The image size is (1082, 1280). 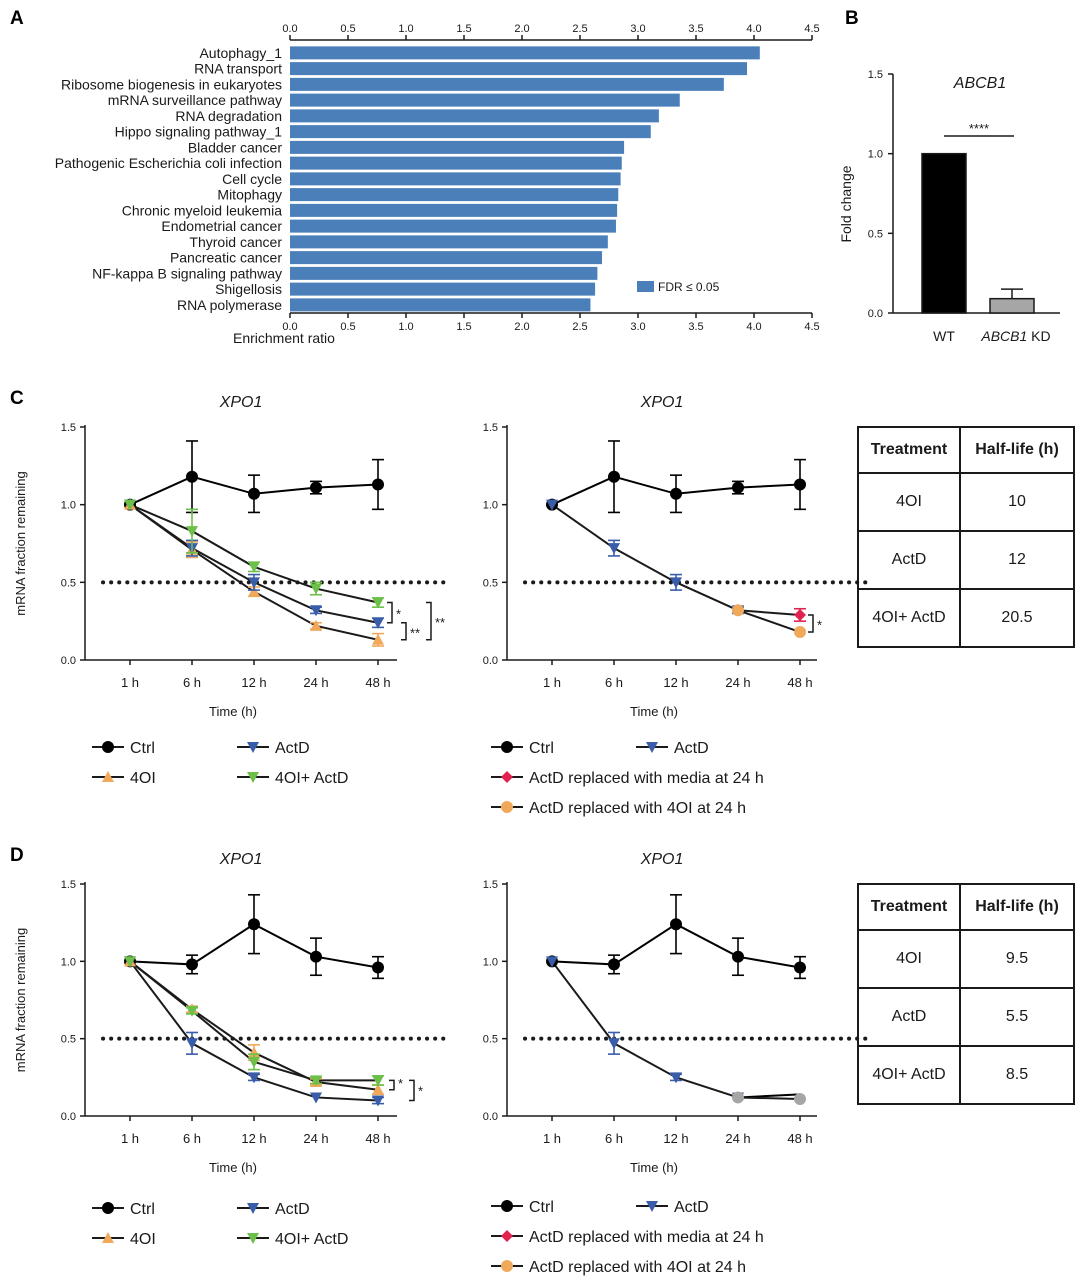 I want to click on legend-swatch, so click(x=645, y=286).